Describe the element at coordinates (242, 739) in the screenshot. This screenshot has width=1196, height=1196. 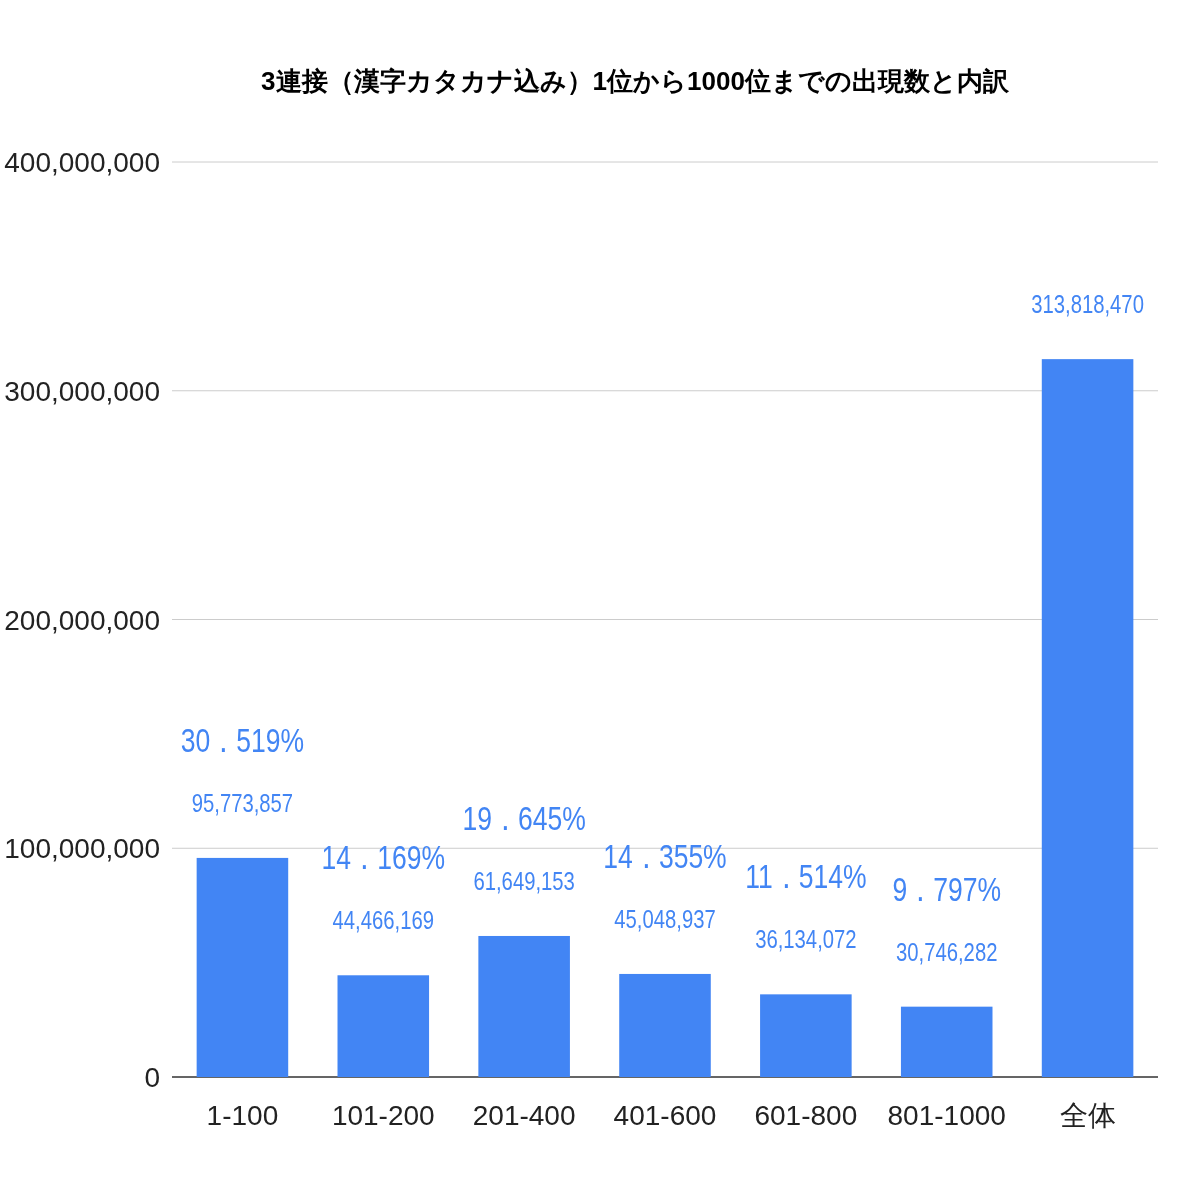
I see `annotation: 30．519%` at that location.